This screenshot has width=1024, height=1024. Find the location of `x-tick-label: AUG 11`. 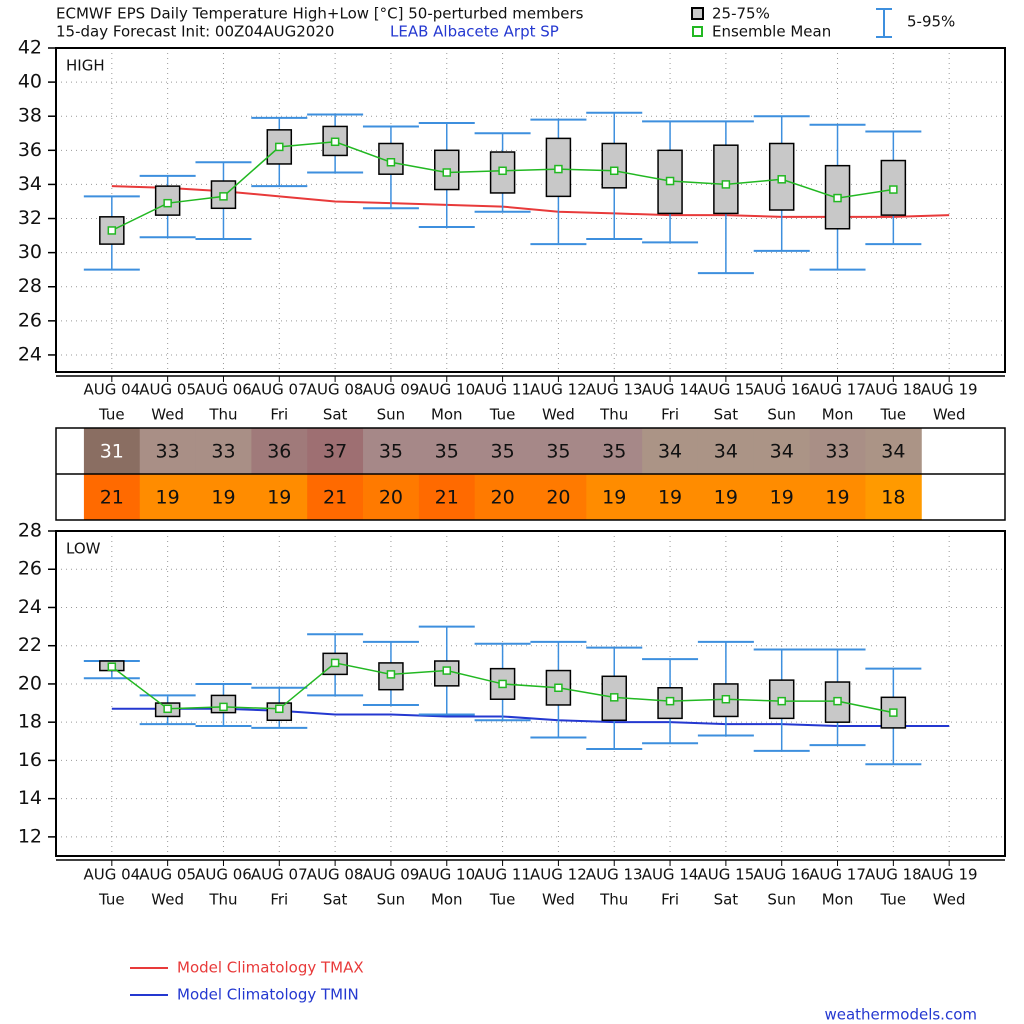

x-tick-label: AUG 11 is located at coordinates (502, 875).